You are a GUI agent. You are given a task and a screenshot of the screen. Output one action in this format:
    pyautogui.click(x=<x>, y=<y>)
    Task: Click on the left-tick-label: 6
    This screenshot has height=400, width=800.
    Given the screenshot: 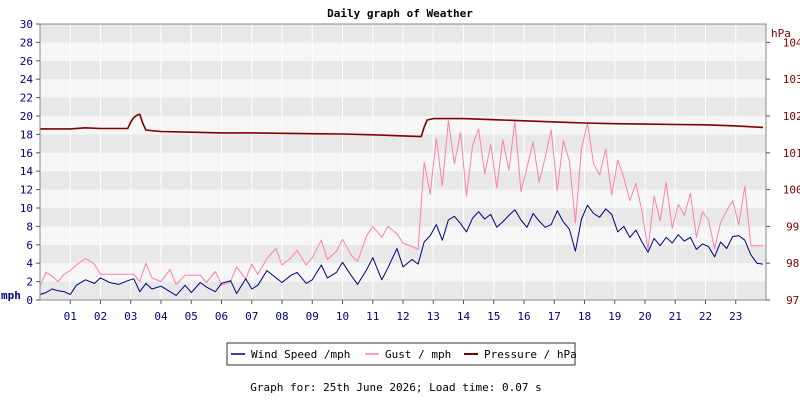 What is the action you would take?
    pyautogui.click(x=29, y=245)
    